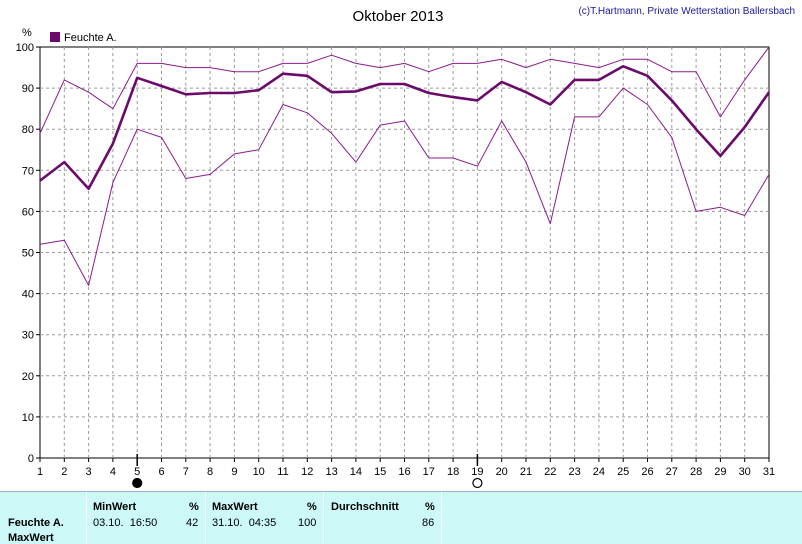  Describe the element at coordinates (720, 472) in the screenshot. I see `x-tick-label: 29` at that location.